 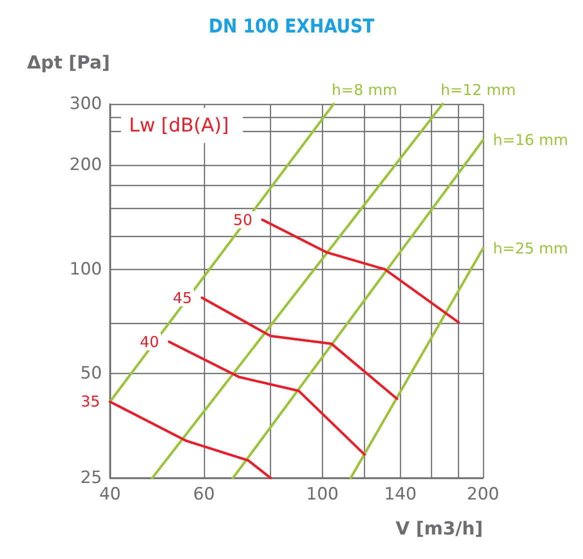 What do you see at coordinates (242, 219) in the screenshot?
I see `series-label: 50` at bounding box center [242, 219].